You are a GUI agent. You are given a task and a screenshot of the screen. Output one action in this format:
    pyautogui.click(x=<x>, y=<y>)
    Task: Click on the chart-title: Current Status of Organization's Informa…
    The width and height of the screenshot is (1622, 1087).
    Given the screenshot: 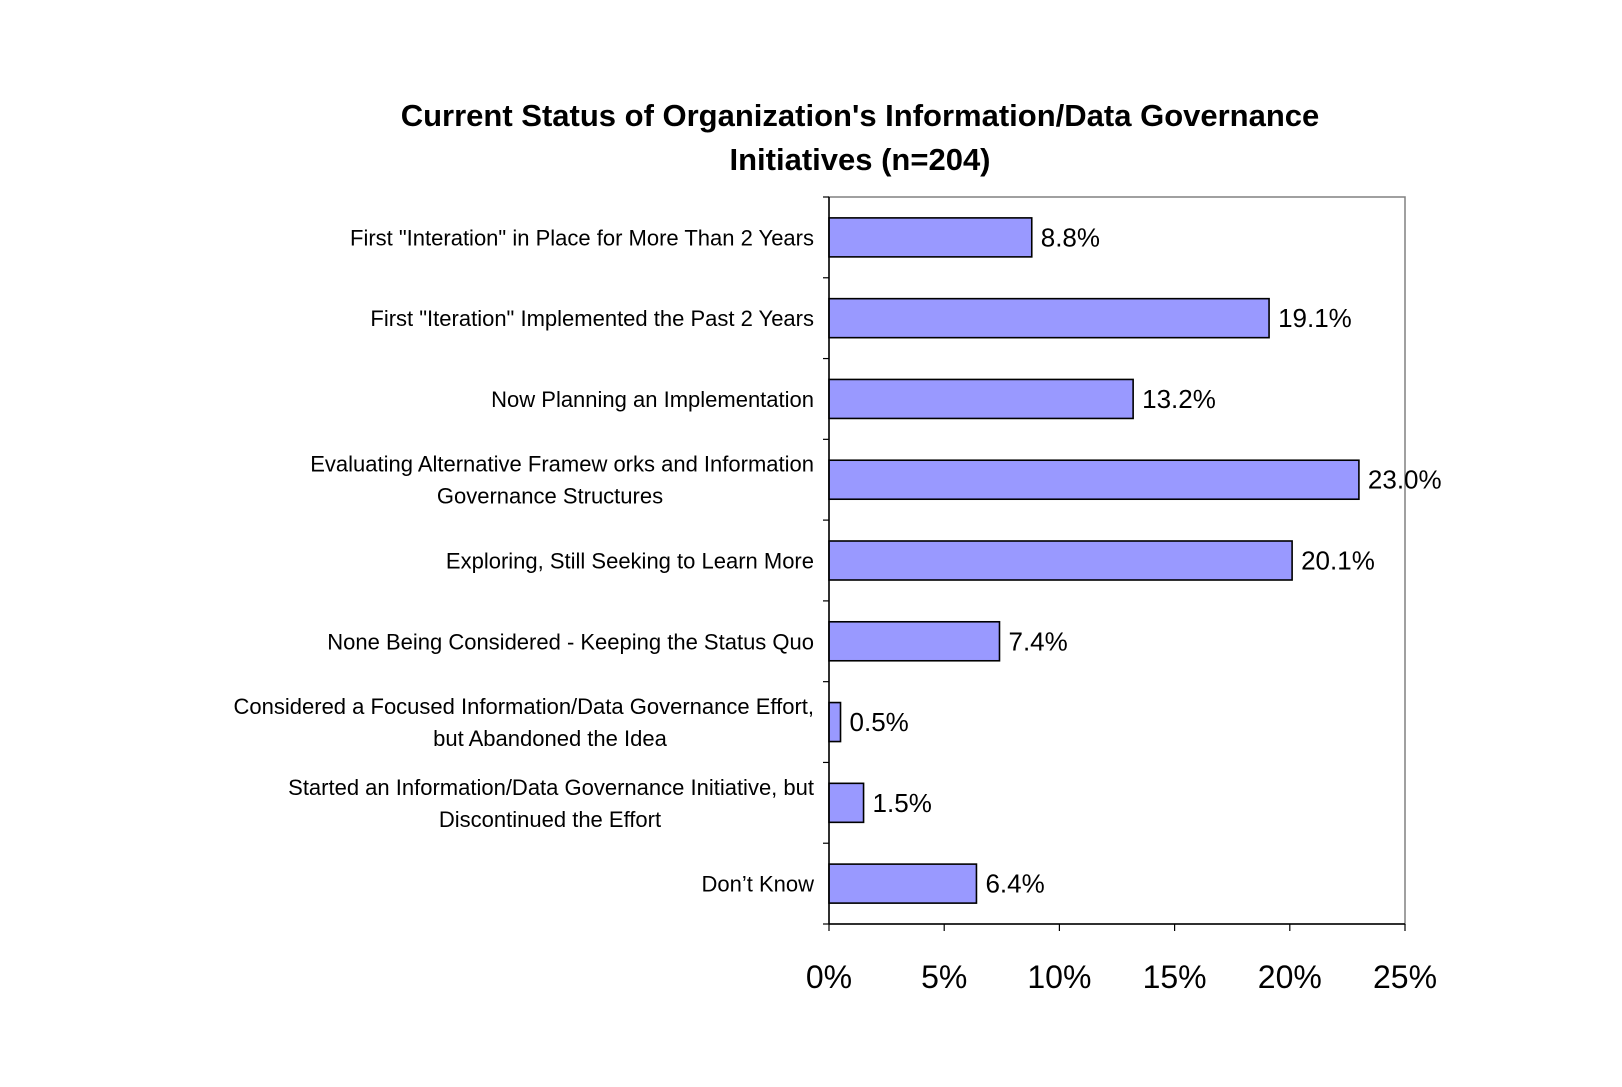 What is the action you would take?
    pyautogui.click(x=860, y=137)
    